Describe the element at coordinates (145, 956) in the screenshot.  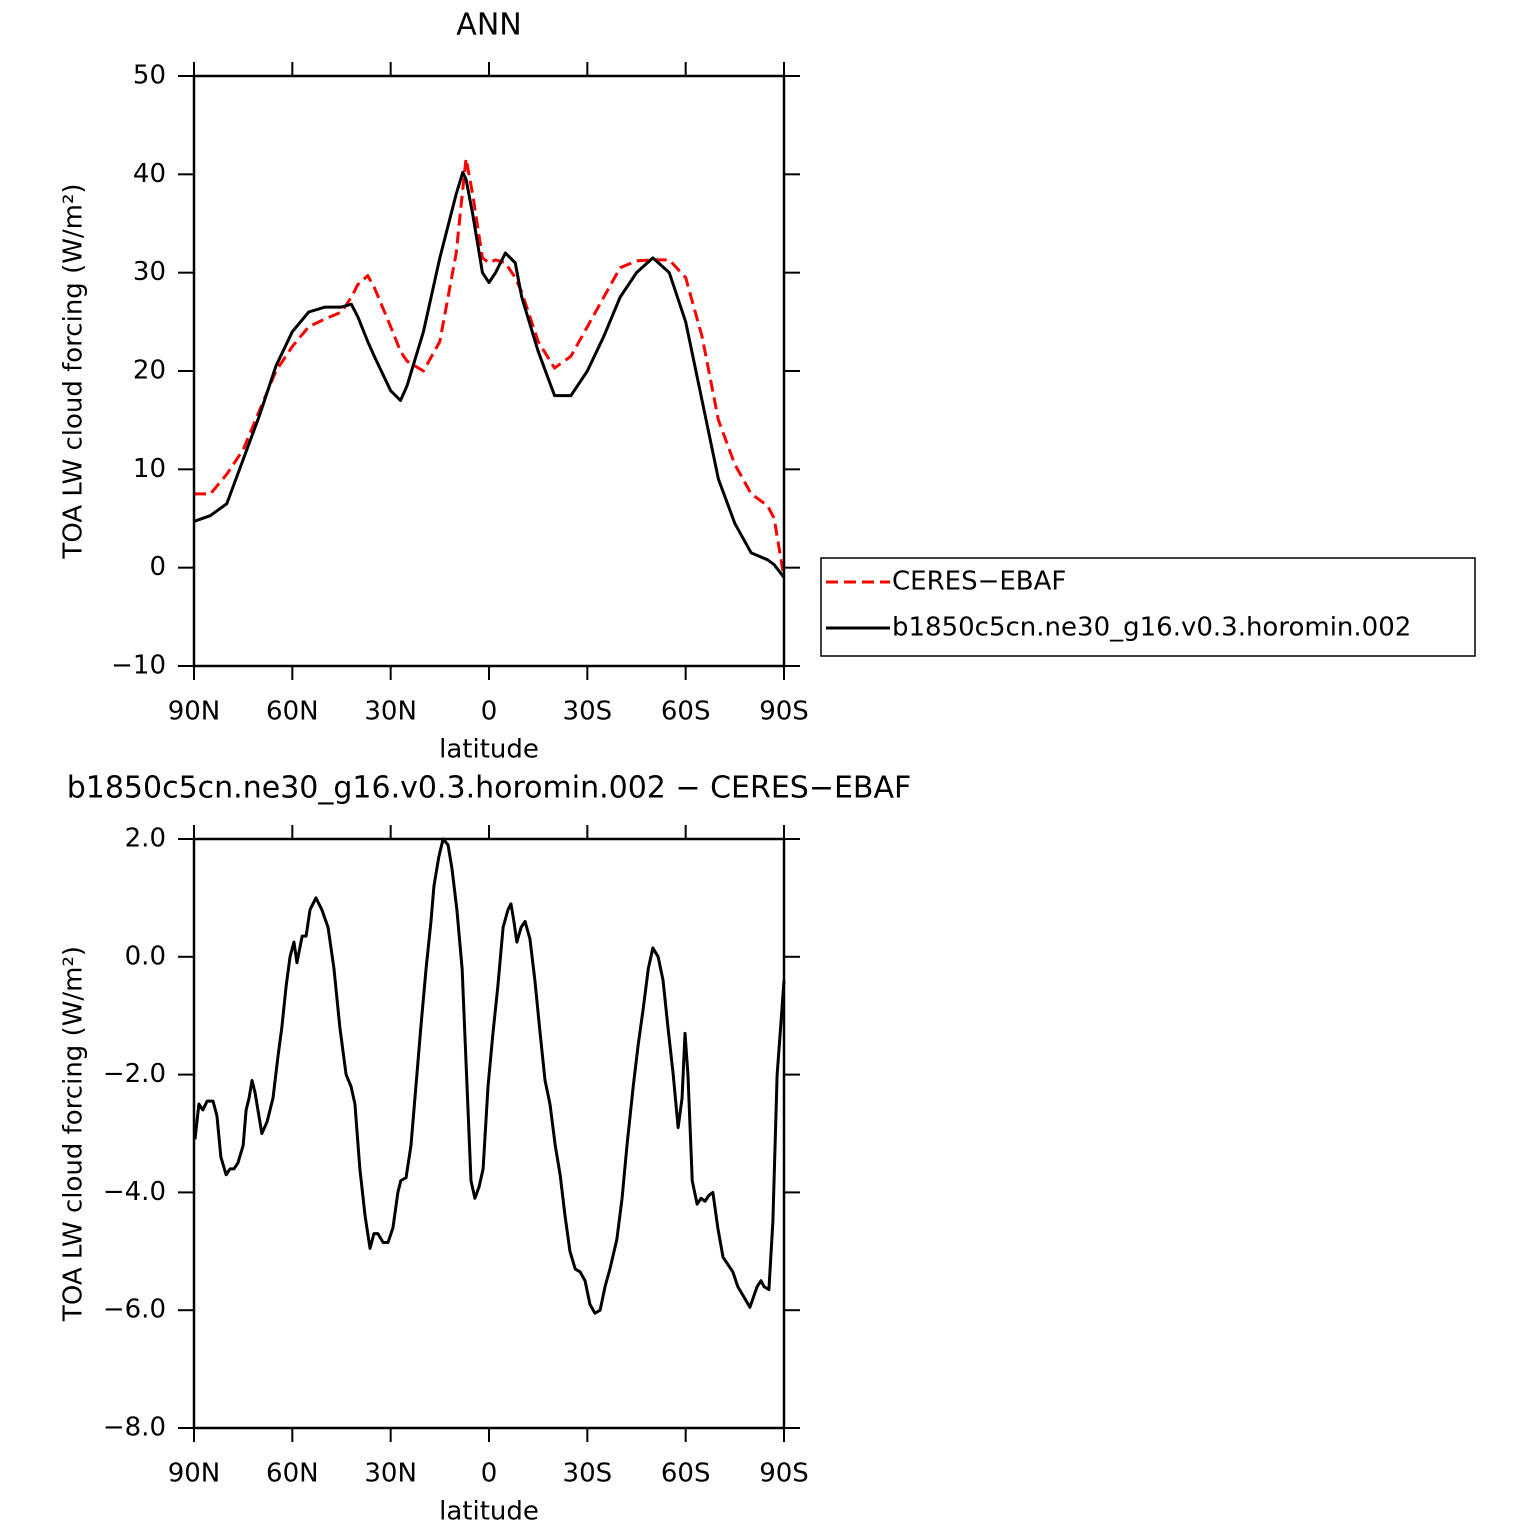
I see `y-tick-label: 0.0` at that location.